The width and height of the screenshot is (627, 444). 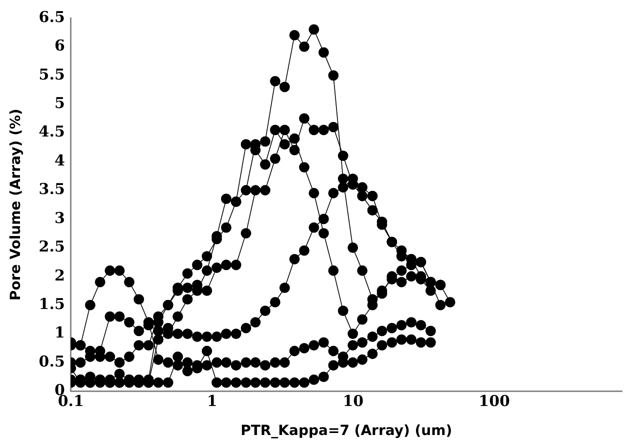 I want to click on y-tick-label: 4, so click(x=59, y=160).